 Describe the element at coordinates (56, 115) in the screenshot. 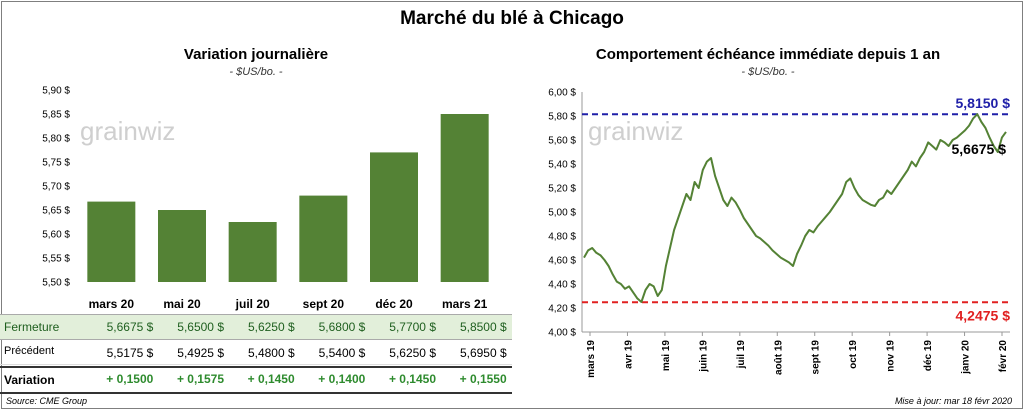

I see `y-tick-label: 5,85 $` at that location.